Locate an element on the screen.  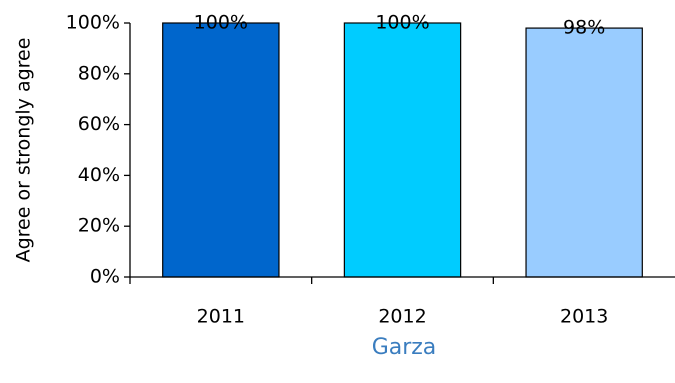
x-tick-label: 2011 is located at coordinates (221, 317).